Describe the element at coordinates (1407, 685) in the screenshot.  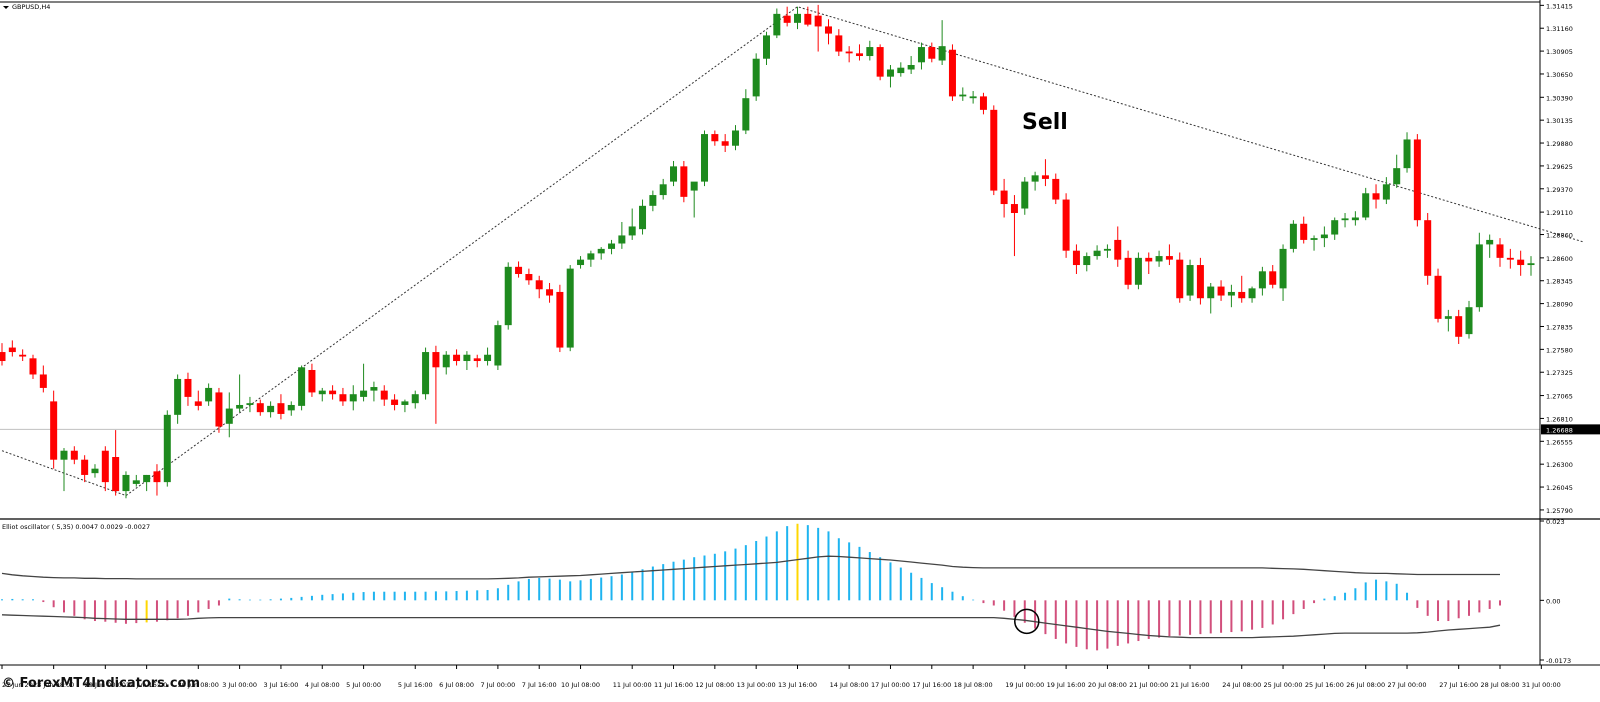
I see `time-tick-label: 27 Jul 00:00` at that location.